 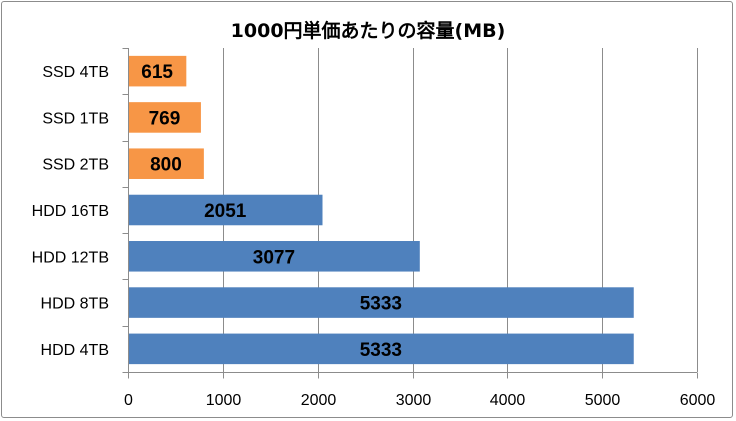 I want to click on category-label: HDD 16TB, so click(x=70, y=211).